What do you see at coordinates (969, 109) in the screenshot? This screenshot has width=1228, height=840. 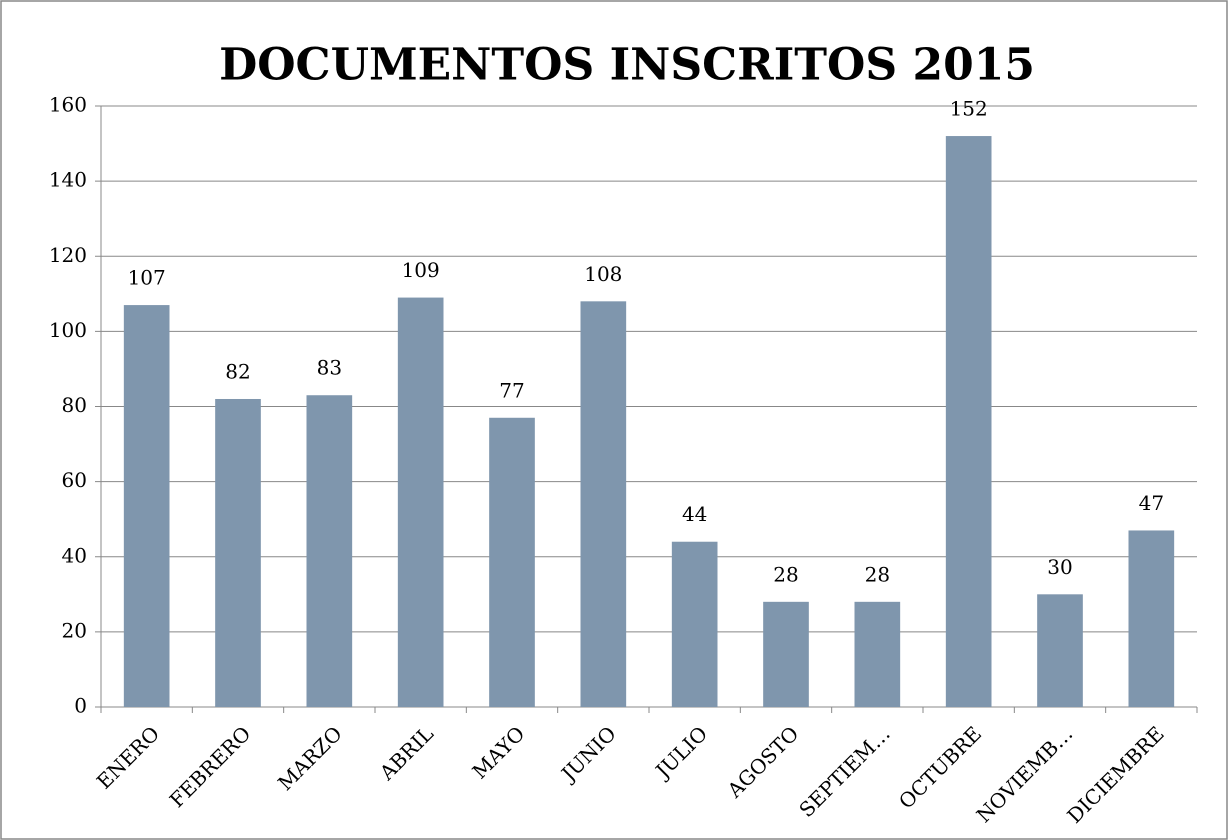 I see `data-label: 152` at bounding box center [969, 109].